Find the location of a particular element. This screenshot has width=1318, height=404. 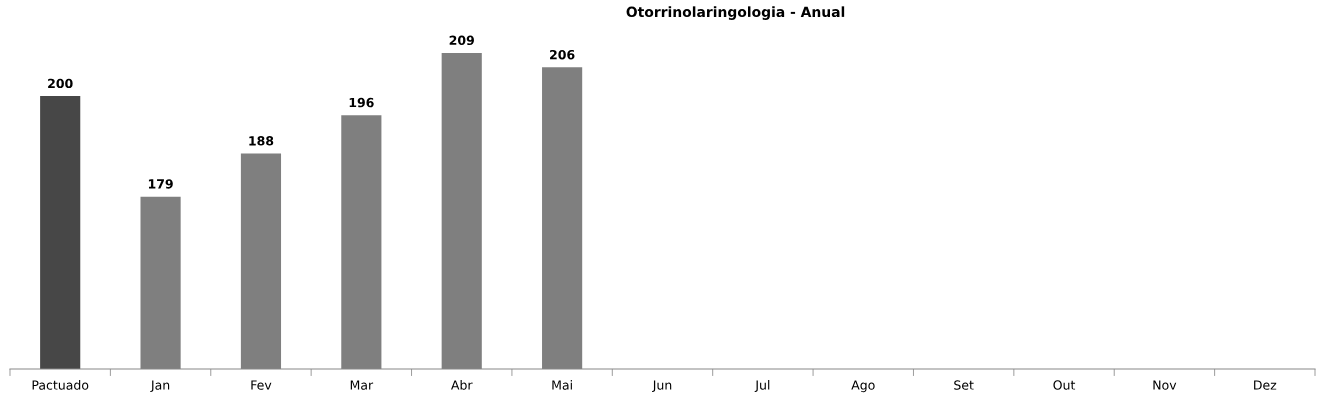

x-tick-label: Jan is located at coordinates (160, 386).